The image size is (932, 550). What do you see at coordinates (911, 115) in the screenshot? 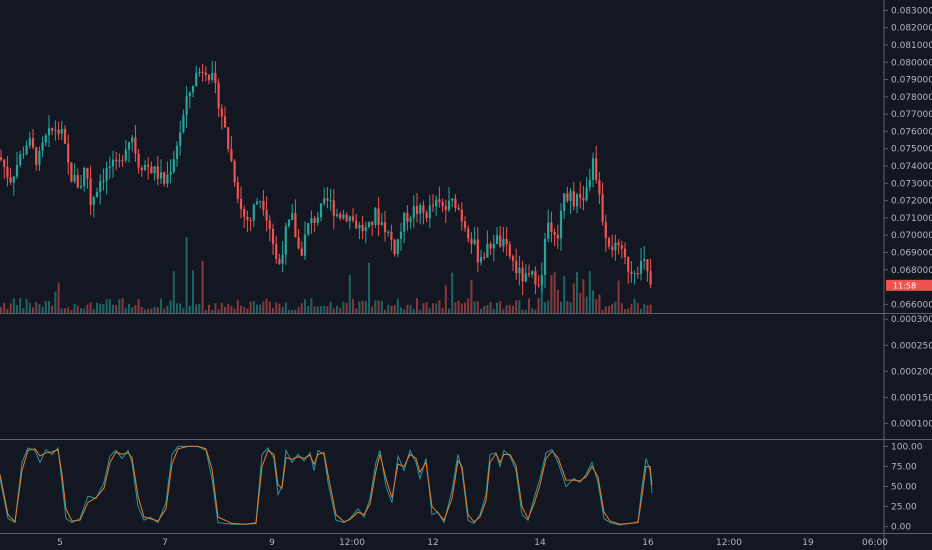
I see `price-axis-label: 0.077000` at bounding box center [911, 115].